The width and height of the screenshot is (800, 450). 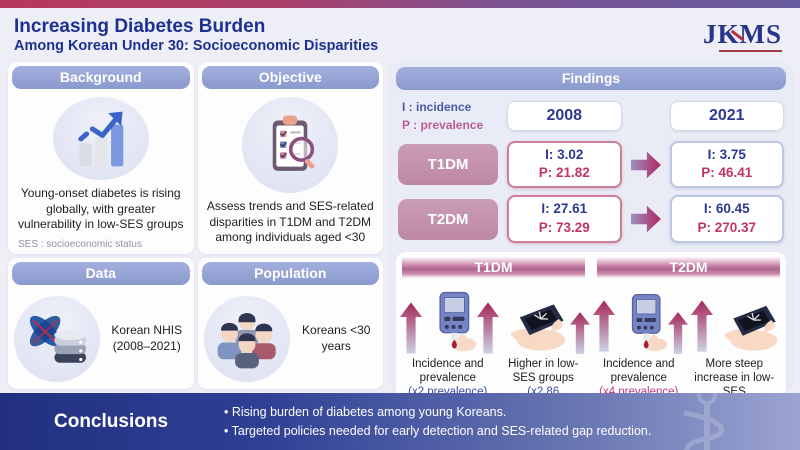 What do you see at coordinates (100, 139) in the screenshot?
I see `rising-bar-chart-icon` at bounding box center [100, 139].